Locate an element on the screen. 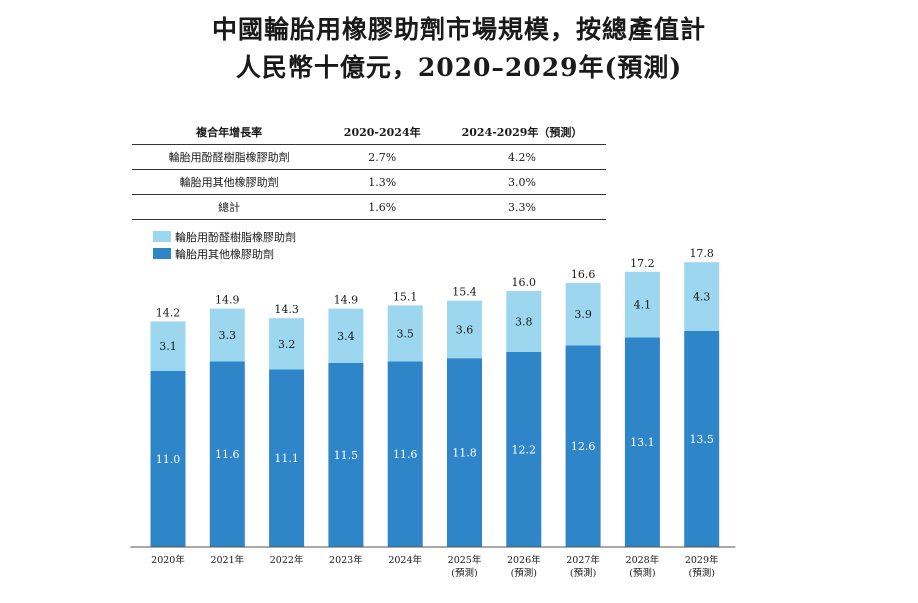  cagr-row-value: 4.2% is located at coordinates (522, 157).